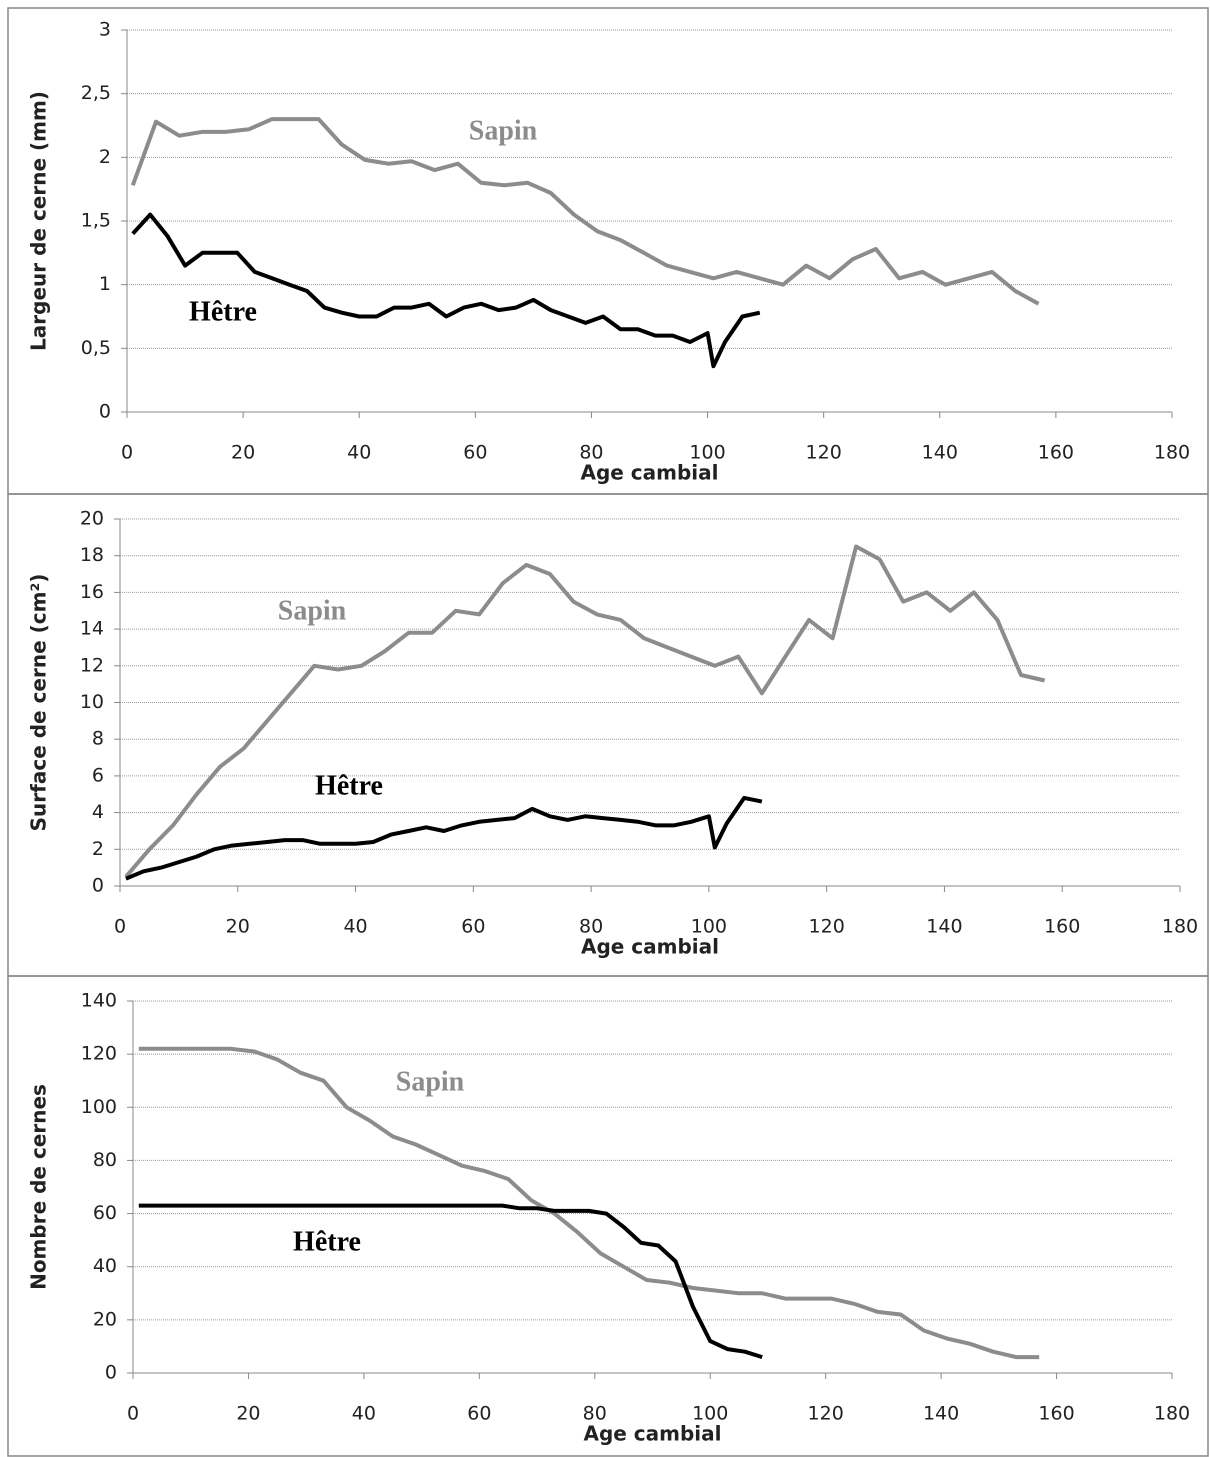 The image size is (1210, 1457). Describe the element at coordinates (105, 1160) in the screenshot. I see `y-tick-label: 80` at that location.